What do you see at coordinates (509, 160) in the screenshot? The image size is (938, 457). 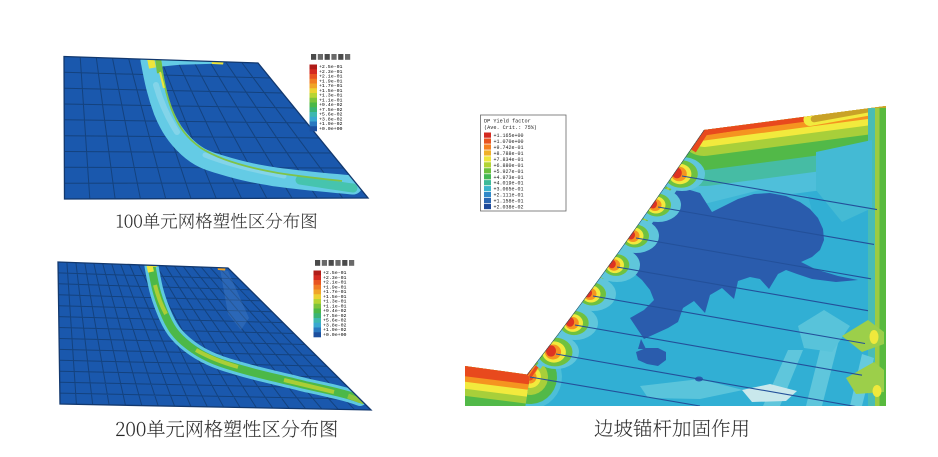 I see `svg-text: +7.834e-01` at bounding box center [509, 160].